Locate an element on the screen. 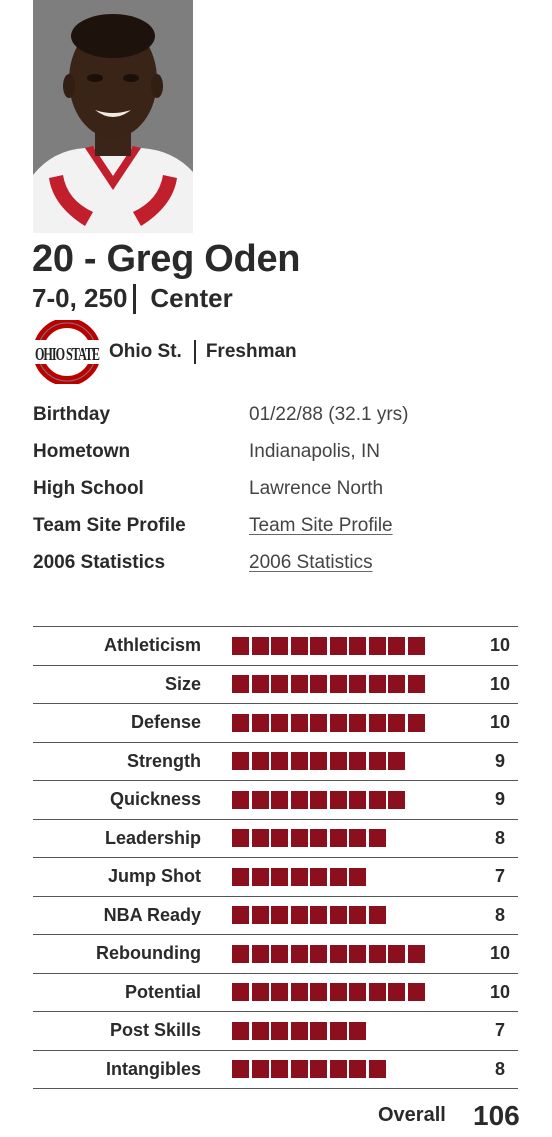 The width and height of the screenshot is (552, 1137). rating-row: NBA Ready 8 is located at coordinates (275, 916).